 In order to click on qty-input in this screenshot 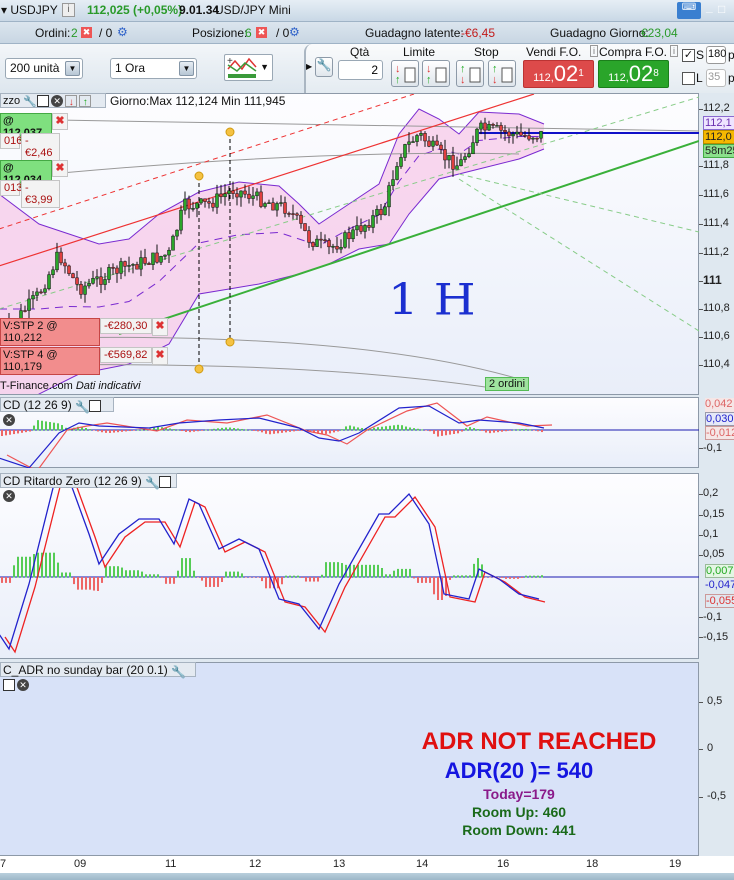, I will do `click(360, 70)`.